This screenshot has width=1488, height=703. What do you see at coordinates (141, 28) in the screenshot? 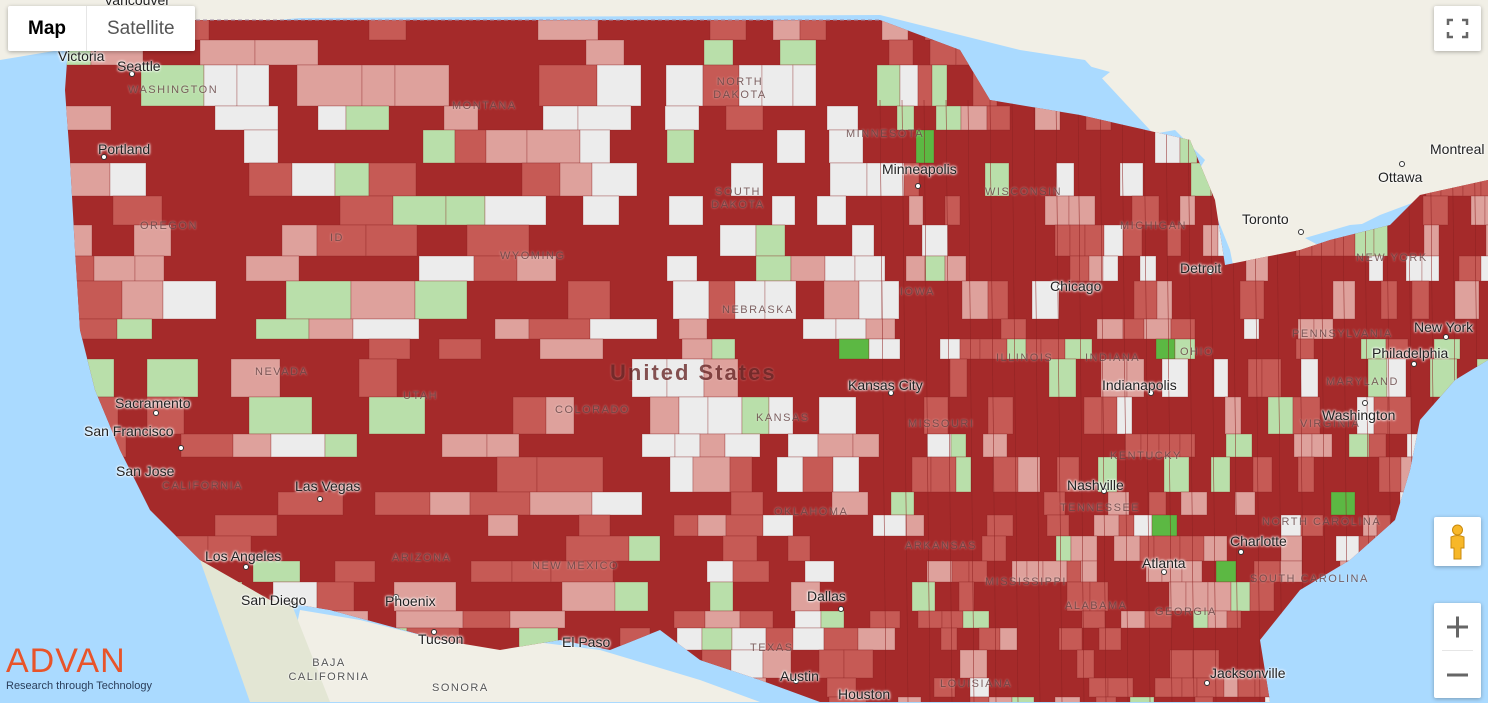
I see `satellite-view-button: Satellite` at bounding box center [141, 28].